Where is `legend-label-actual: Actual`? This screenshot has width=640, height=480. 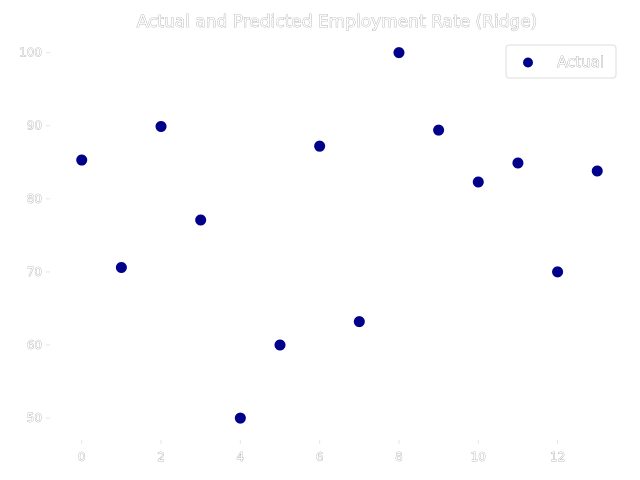 legend-label-actual: Actual is located at coordinates (580, 62).